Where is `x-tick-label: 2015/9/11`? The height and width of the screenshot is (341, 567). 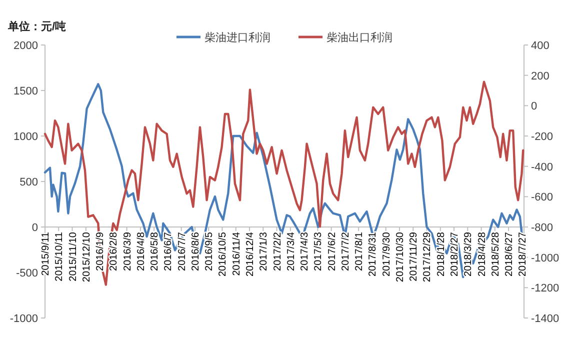
x-tick-label: 2015/9/11 is located at coordinates (46, 254).